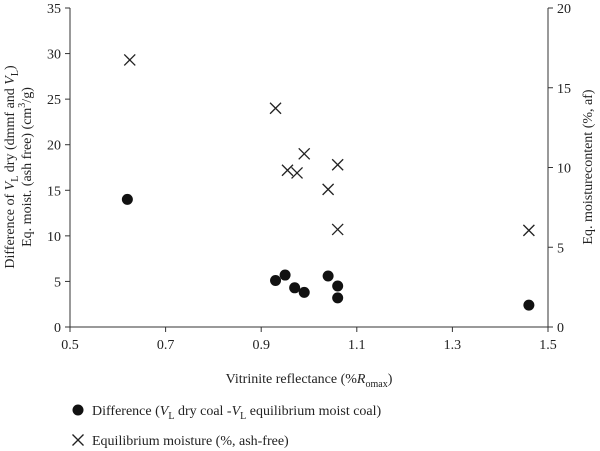 The width and height of the screenshot is (600, 451). I want to click on legend-marker-equilibrium-moisture, so click(78, 440).